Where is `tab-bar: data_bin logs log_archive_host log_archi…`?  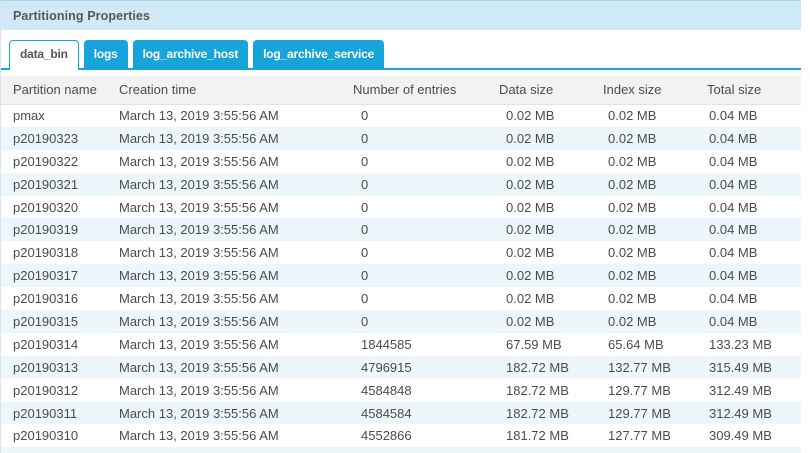 tab-bar: data_bin logs log_archive_host log_archi… is located at coordinates (401, 55).